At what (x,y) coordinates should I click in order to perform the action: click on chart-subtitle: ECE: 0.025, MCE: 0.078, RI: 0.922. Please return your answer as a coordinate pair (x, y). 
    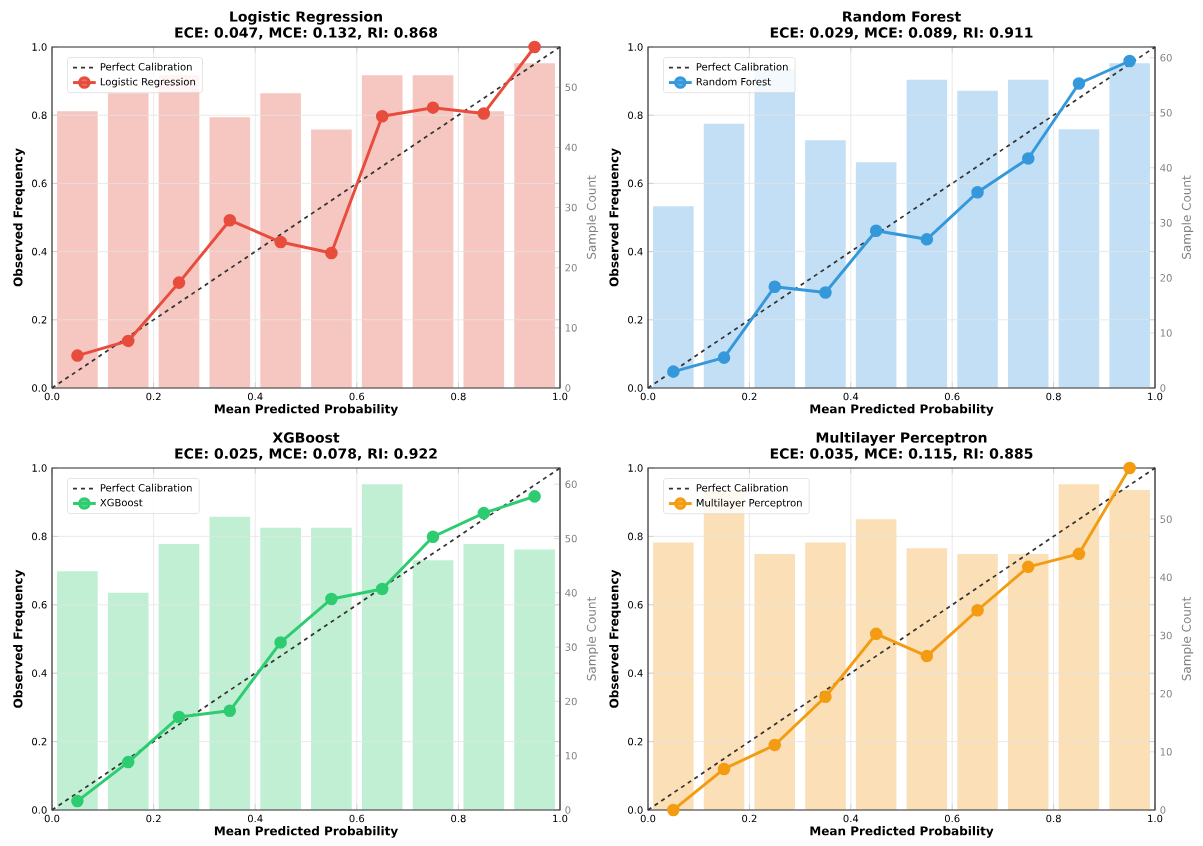
    Looking at the image, I should click on (306, 454).